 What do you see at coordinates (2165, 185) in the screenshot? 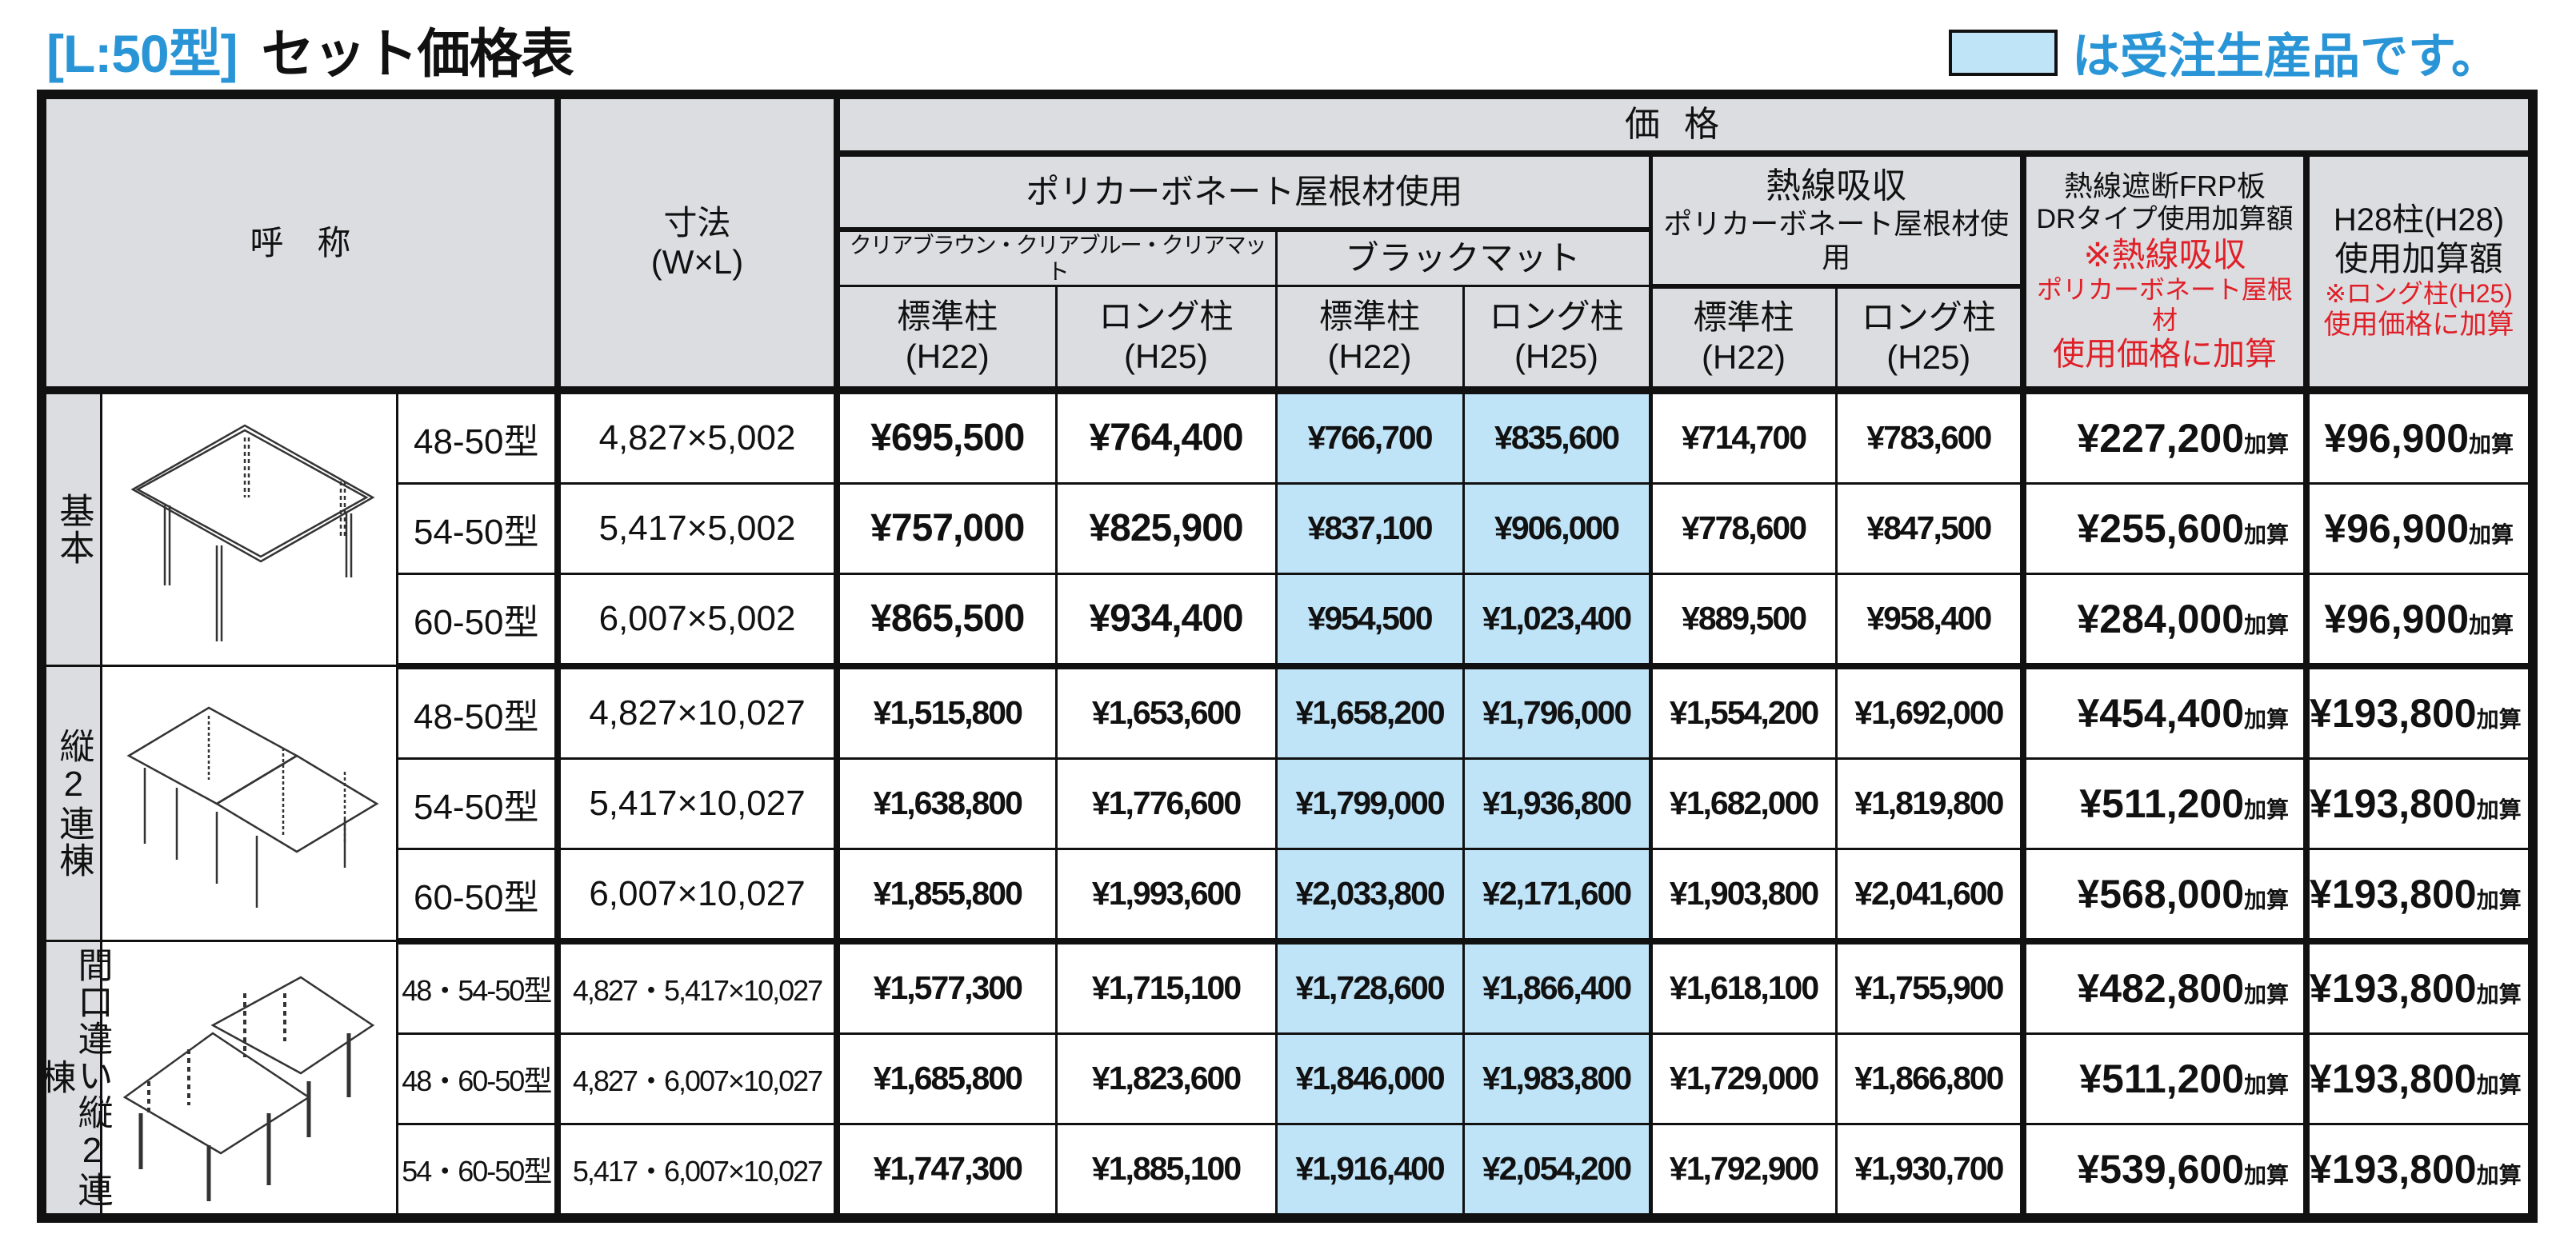
I see `header-frp-1: 熱線遮断FRP板` at bounding box center [2165, 185].